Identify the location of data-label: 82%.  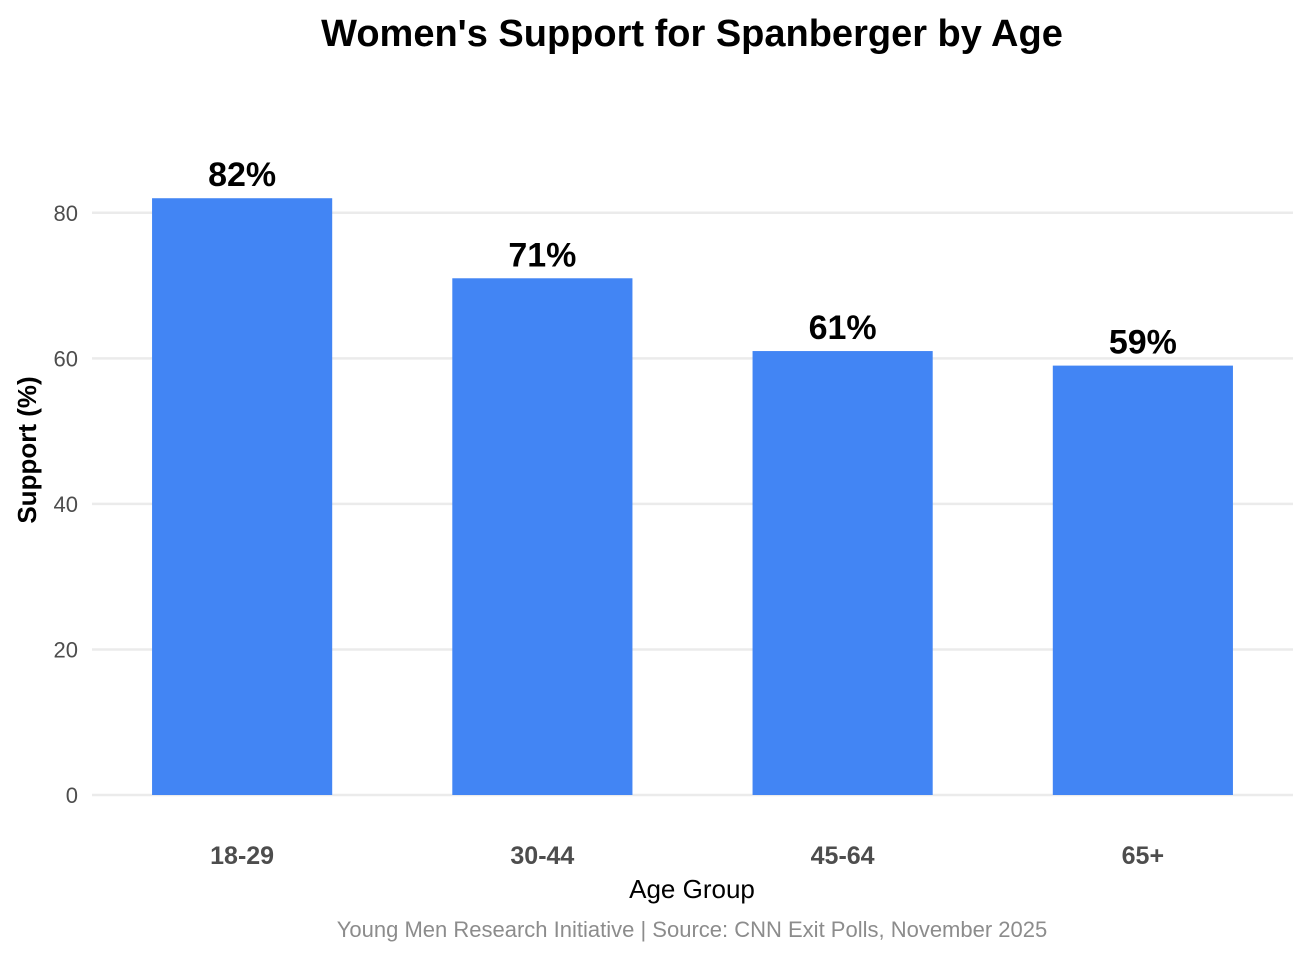
(242, 175).